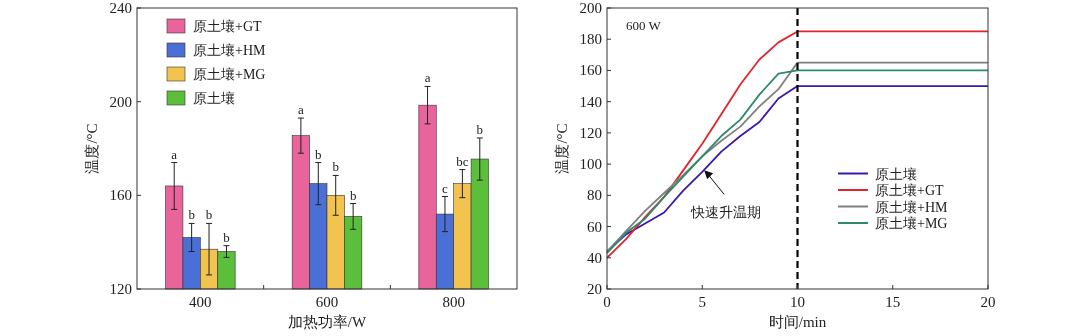 This screenshot has width=1080, height=336. What do you see at coordinates (590, 164) in the screenshot?
I see `y-tick-label: 100` at bounding box center [590, 164].